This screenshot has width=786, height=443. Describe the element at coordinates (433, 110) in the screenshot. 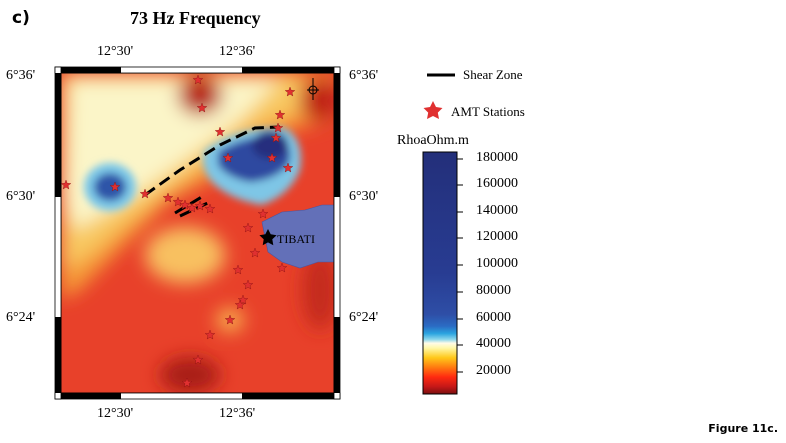

I see `station-legend-star-icon` at that location.